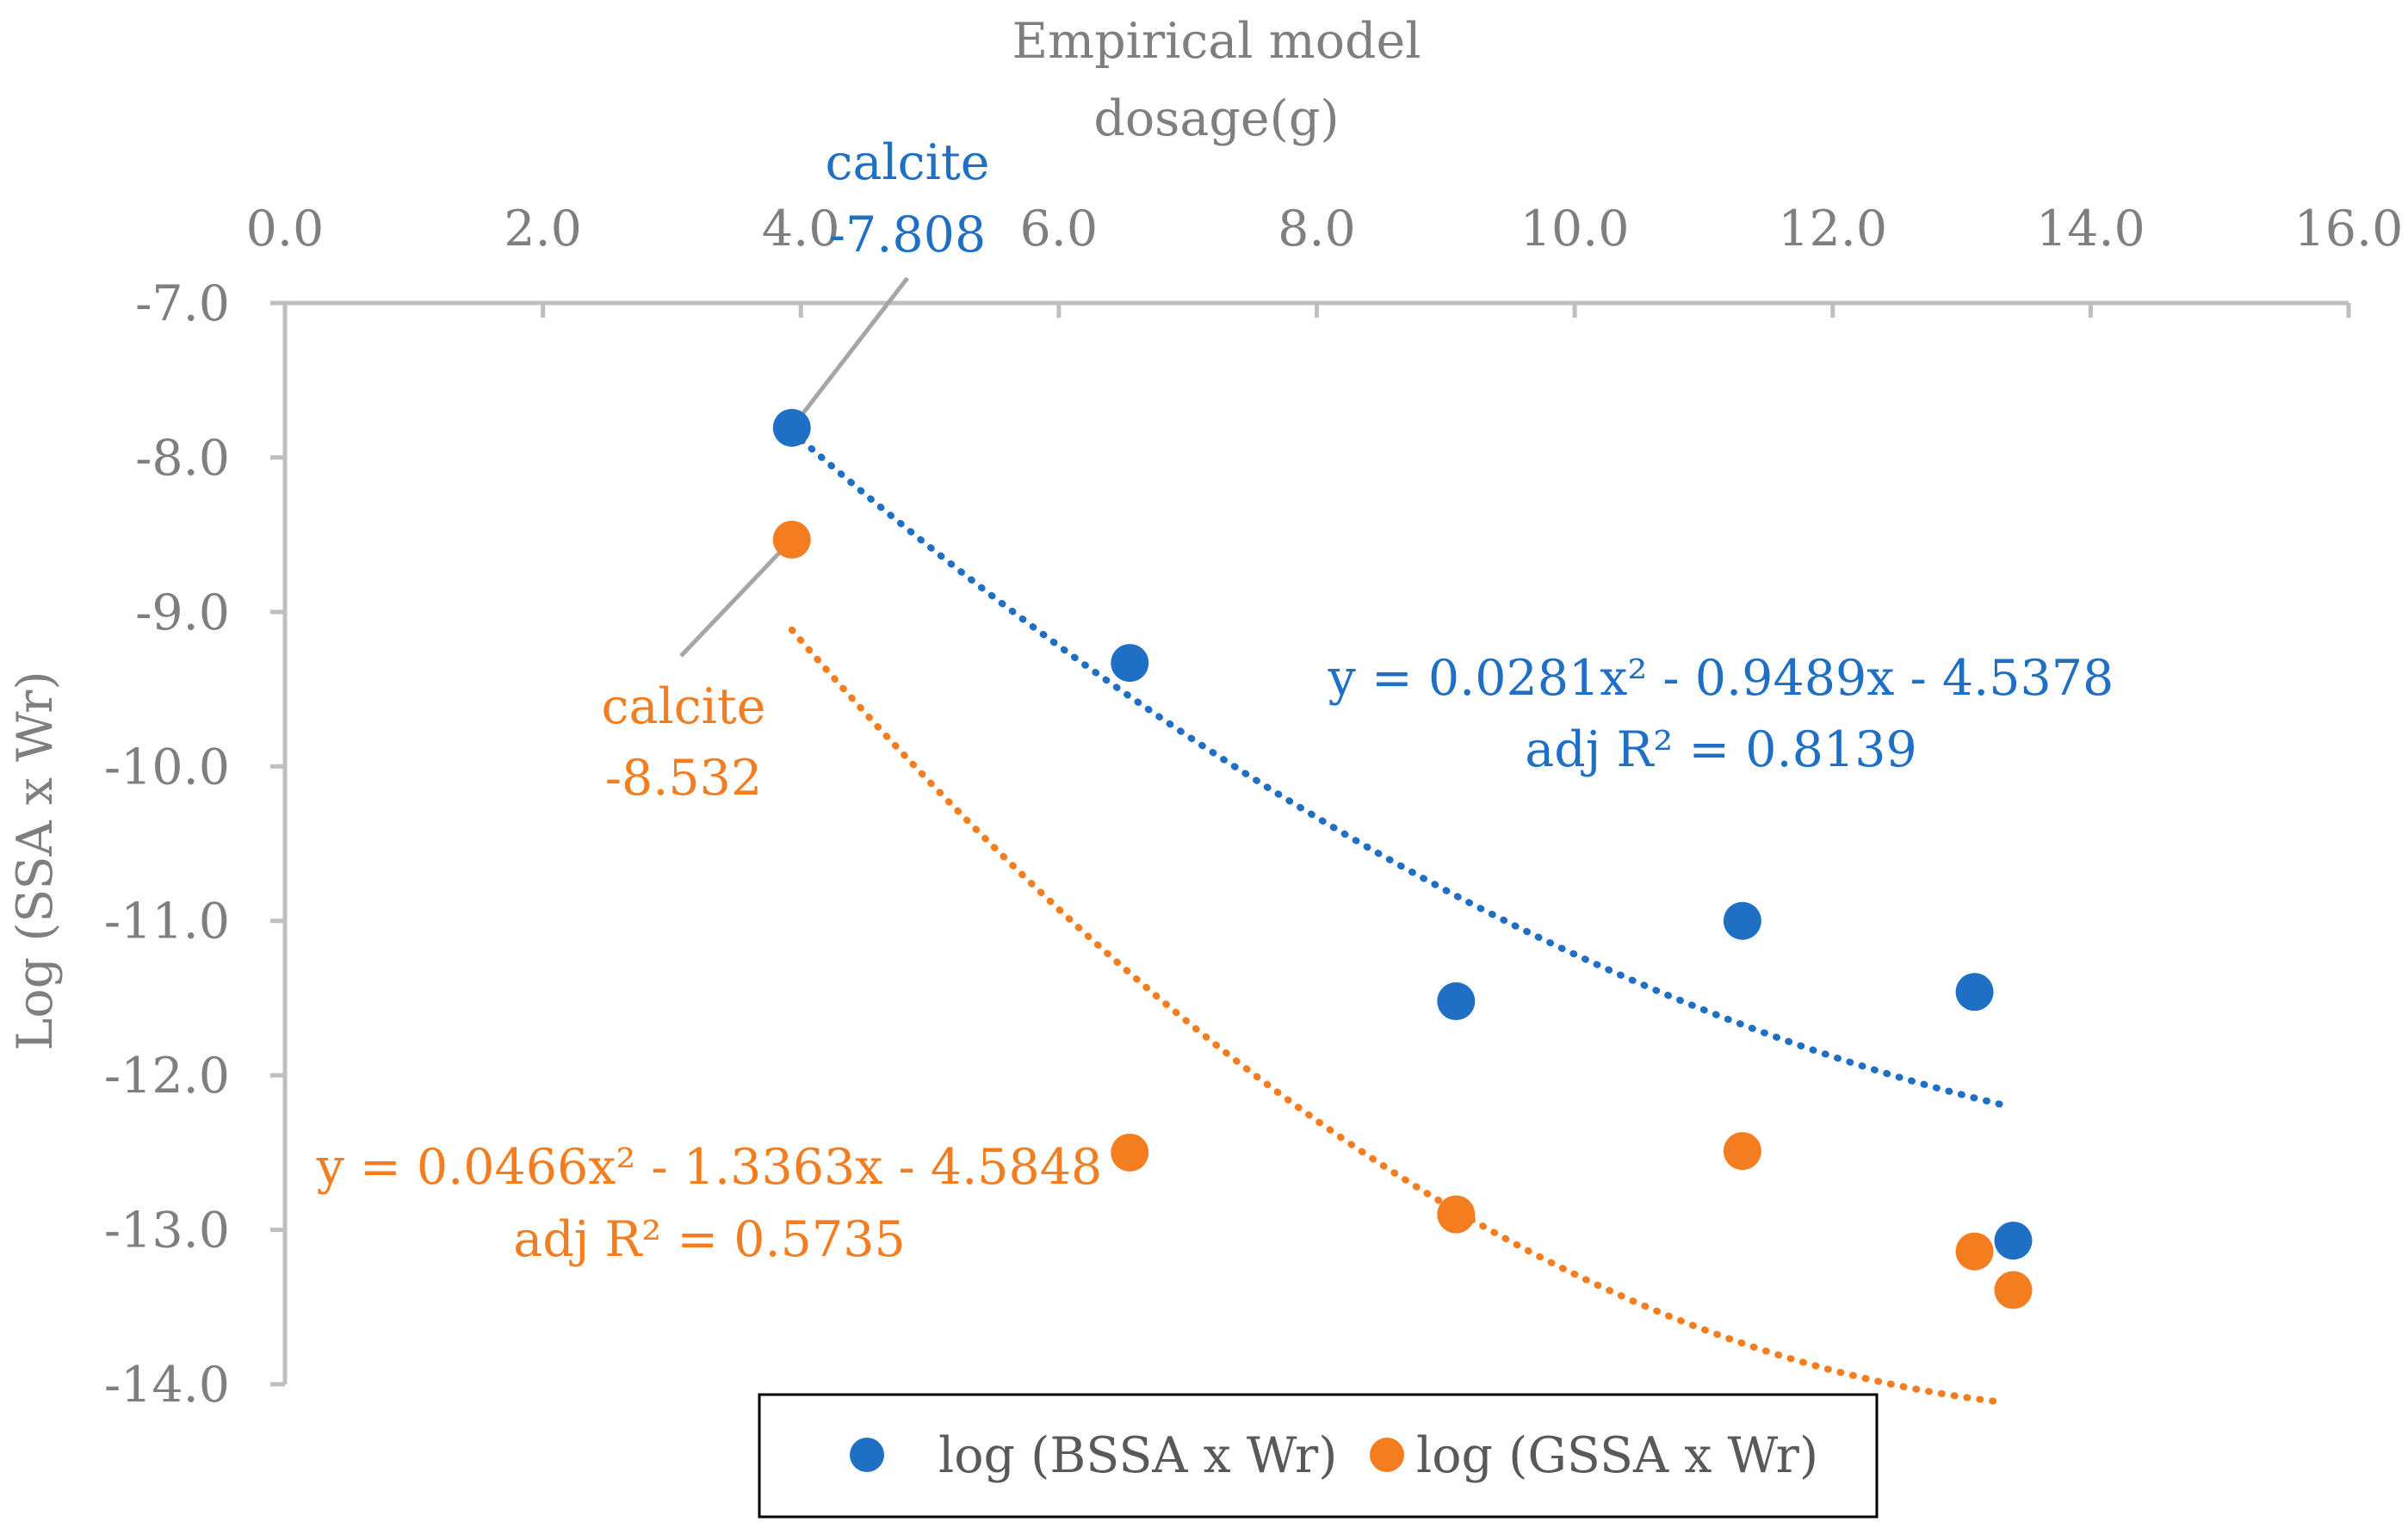 The image size is (2408, 1522). Describe the element at coordinates (801, 229) in the screenshot. I see `x-tick-label: 4.0` at that location.